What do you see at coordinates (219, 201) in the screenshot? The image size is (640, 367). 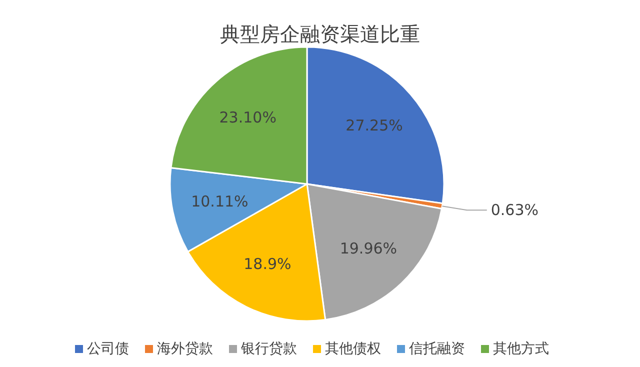 I see `data-label: 10.11%` at bounding box center [219, 201].